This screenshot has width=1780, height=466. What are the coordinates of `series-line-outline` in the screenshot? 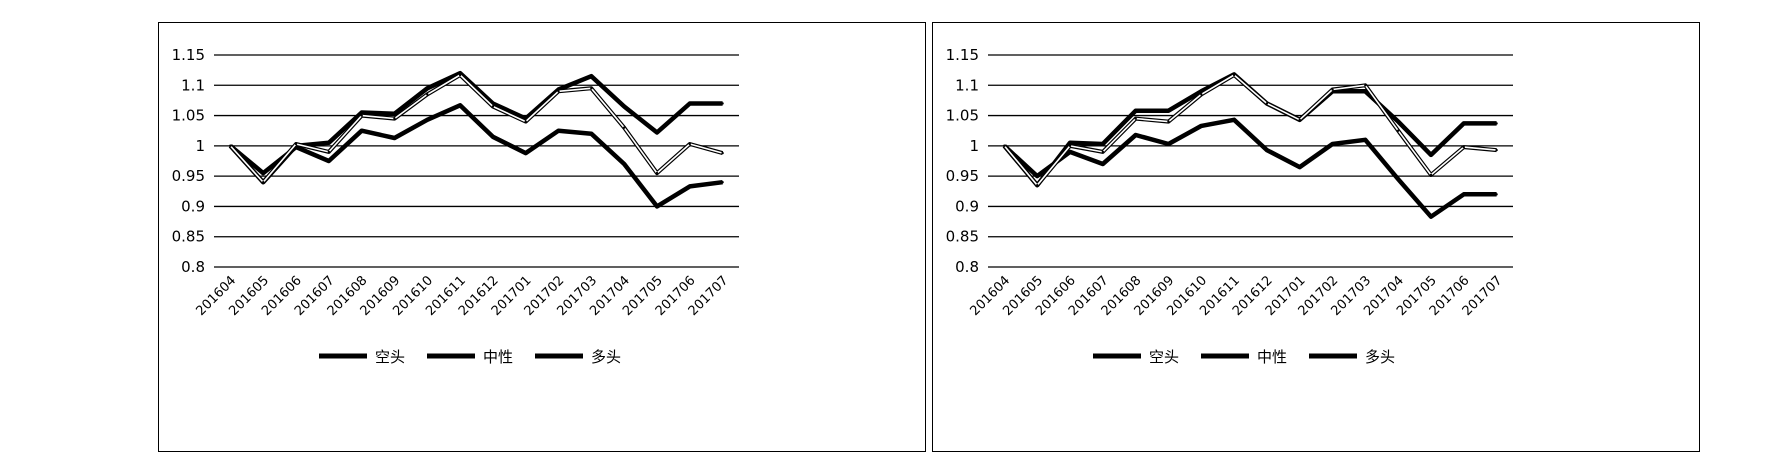 It's located at (1249, 130).